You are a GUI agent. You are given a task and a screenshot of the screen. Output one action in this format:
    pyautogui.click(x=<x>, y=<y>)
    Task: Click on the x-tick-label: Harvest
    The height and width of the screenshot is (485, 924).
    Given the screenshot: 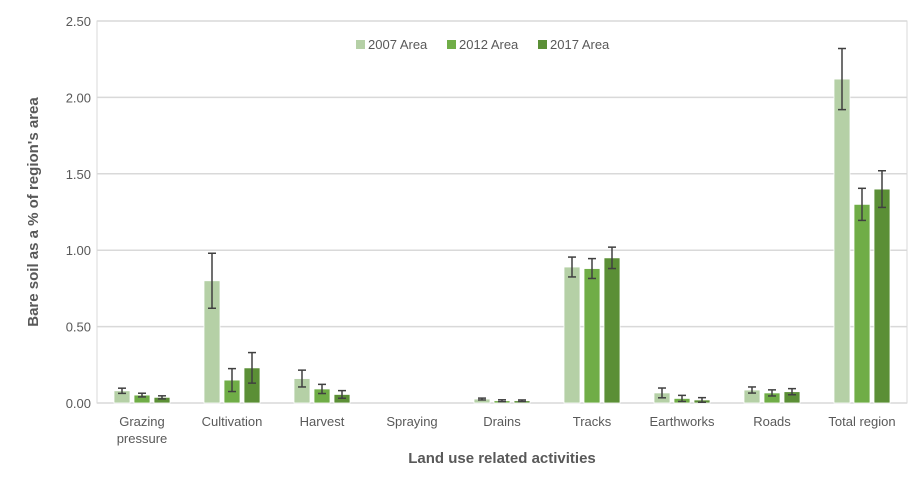 What is the action you would take?
    pyautogui.click(x=322, y=421)
    